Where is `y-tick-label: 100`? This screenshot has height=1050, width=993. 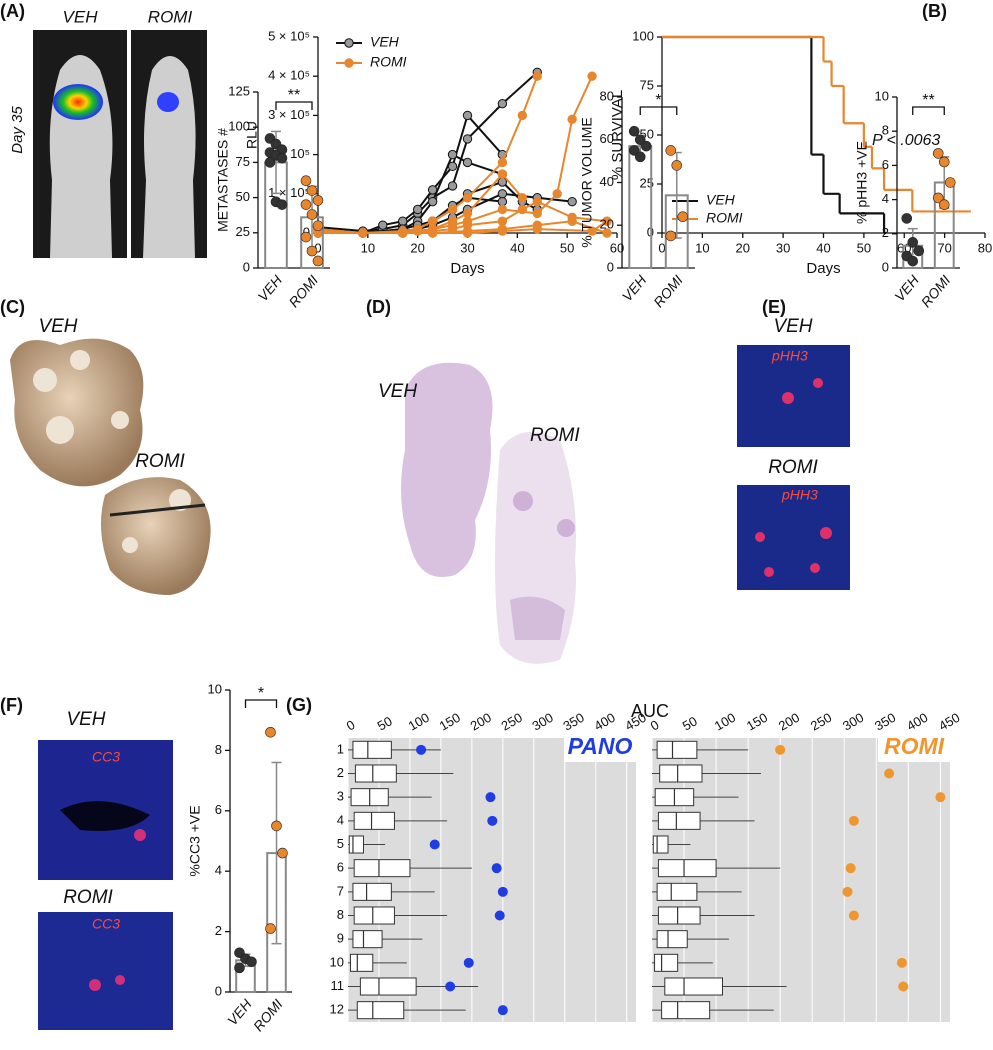
y-tick-label: 100 is located at coordinates (643, 35).